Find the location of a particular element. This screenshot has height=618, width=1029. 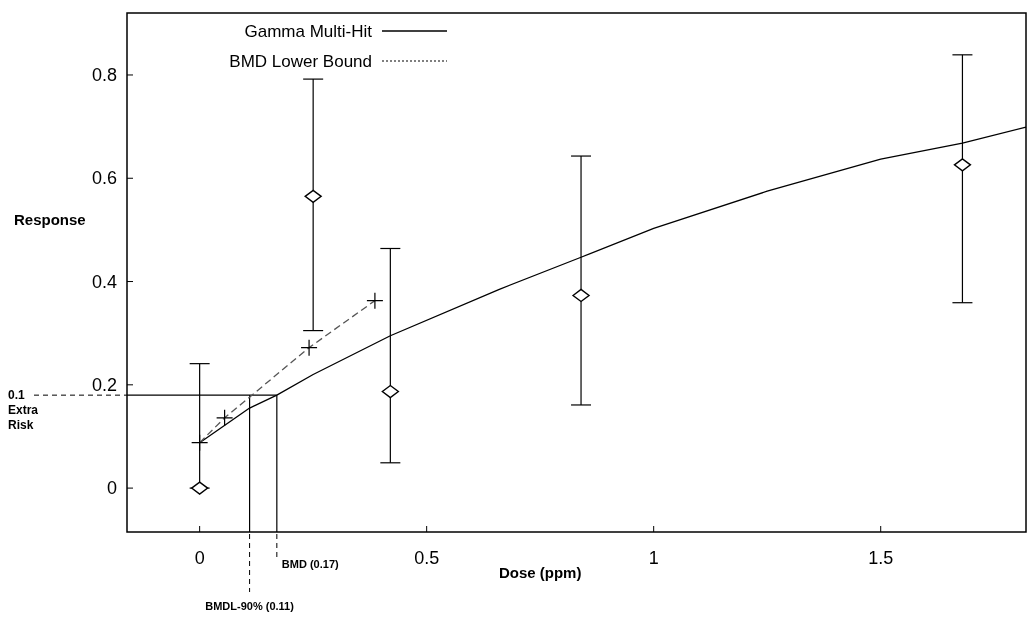

ref-line-label: 0.1 Extra Risk is located at coordinates (23, 410).